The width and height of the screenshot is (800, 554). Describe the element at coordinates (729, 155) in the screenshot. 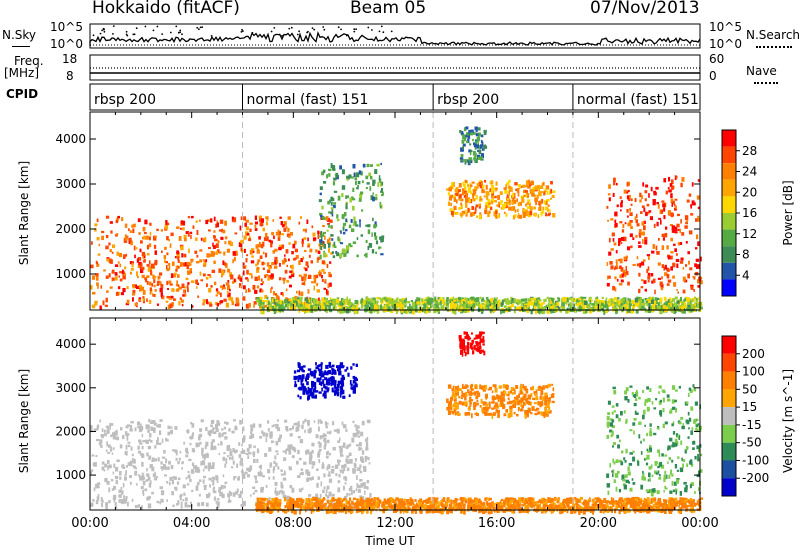

I see `colorbar-swatch` at that location.